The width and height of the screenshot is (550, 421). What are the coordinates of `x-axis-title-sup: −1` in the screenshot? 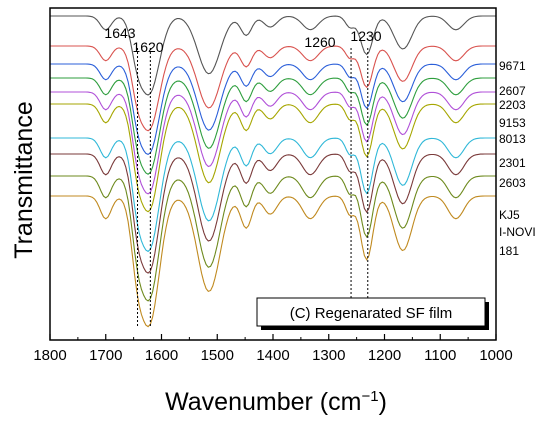 It's located at (369, 396).